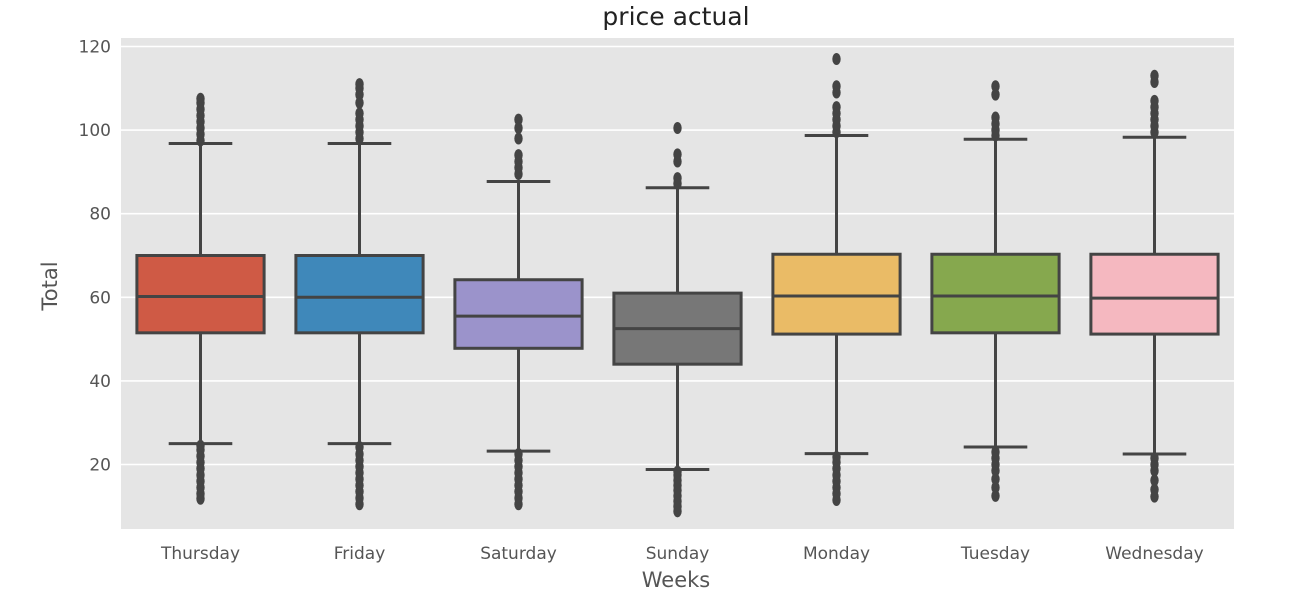 The height and width of the screenshot is (592, 1304). What do you see at coordinates (100, 466) in the screenshot?
I see `y-tick-label: 20` at bounding box center [100, 466].